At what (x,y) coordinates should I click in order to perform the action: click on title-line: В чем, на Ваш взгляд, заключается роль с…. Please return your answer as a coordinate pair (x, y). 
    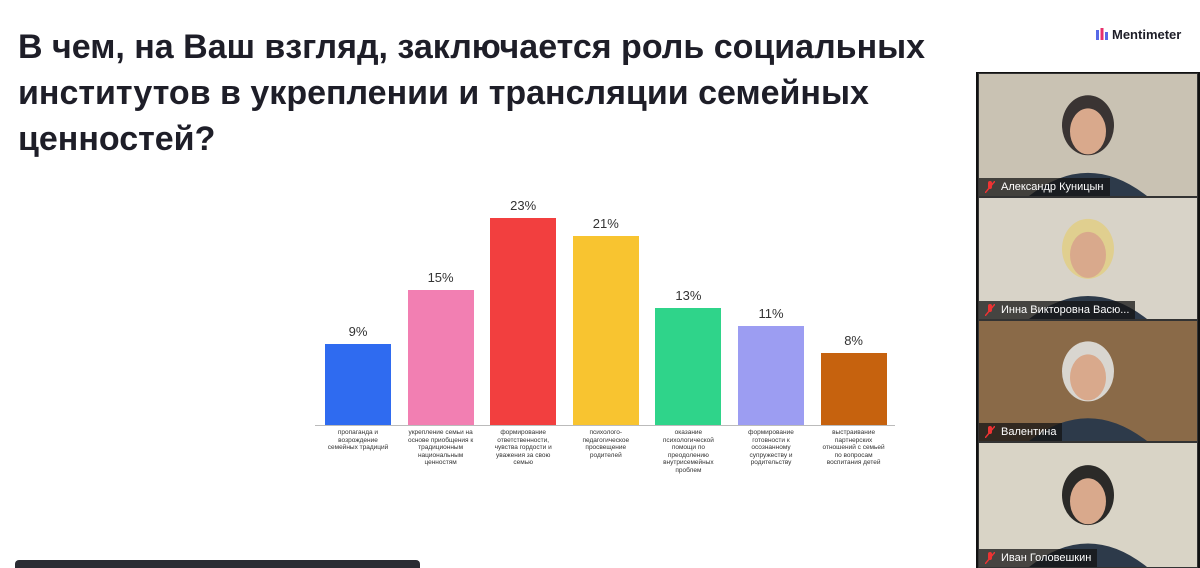
    Looking at the image, I should click on (472, 47).